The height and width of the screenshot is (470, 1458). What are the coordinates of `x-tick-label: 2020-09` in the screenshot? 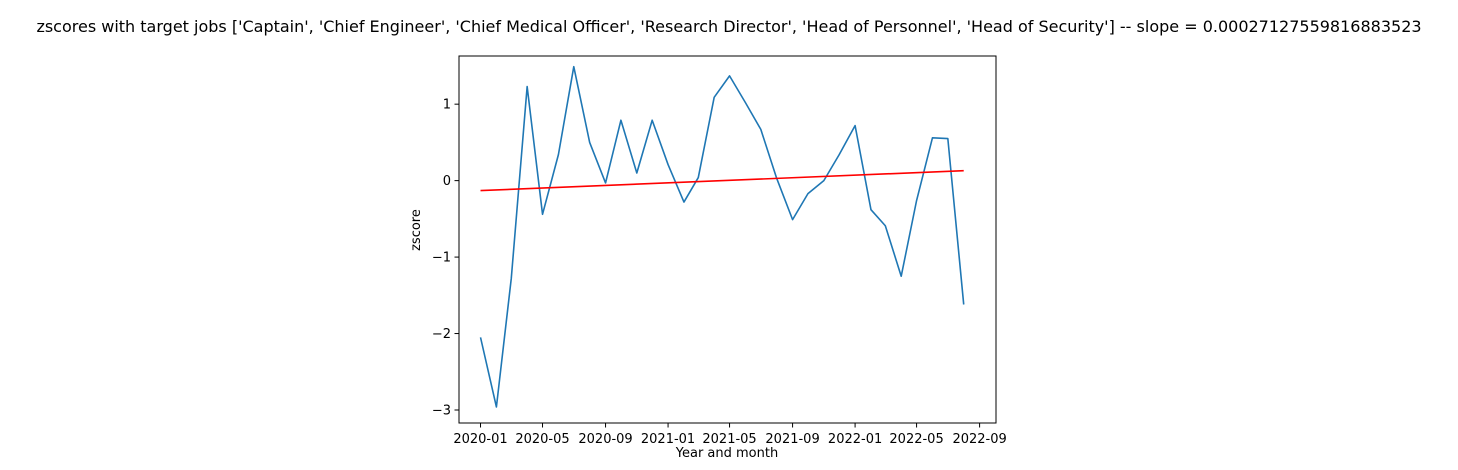 It's located at (605, 439).